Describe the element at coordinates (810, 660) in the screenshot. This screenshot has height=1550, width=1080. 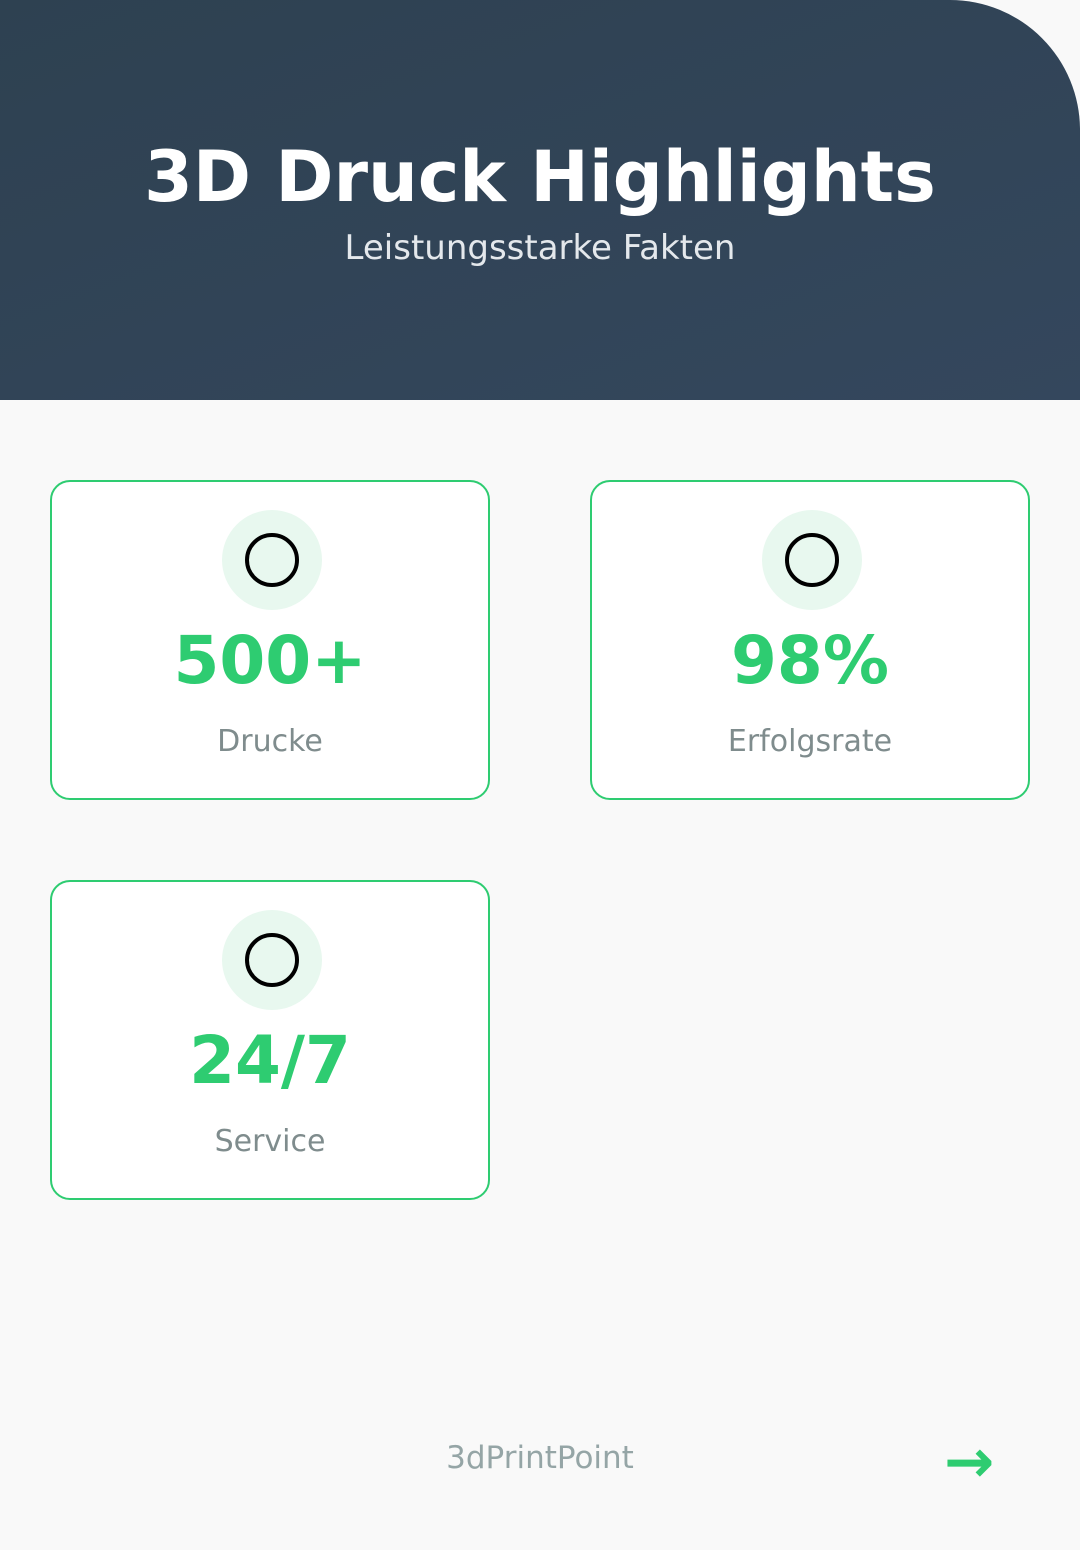
I see `stat-value: 98%` at that location.